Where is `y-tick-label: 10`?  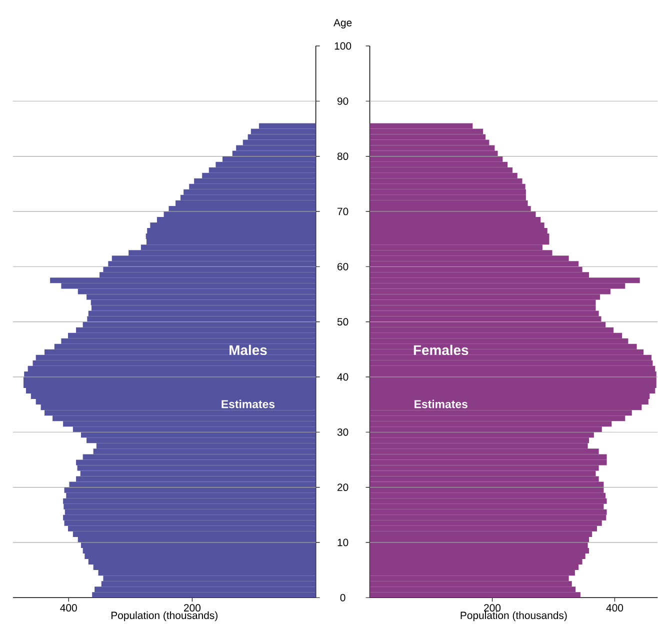 y-tick-label: 10 is located at coordinates (343, 542).